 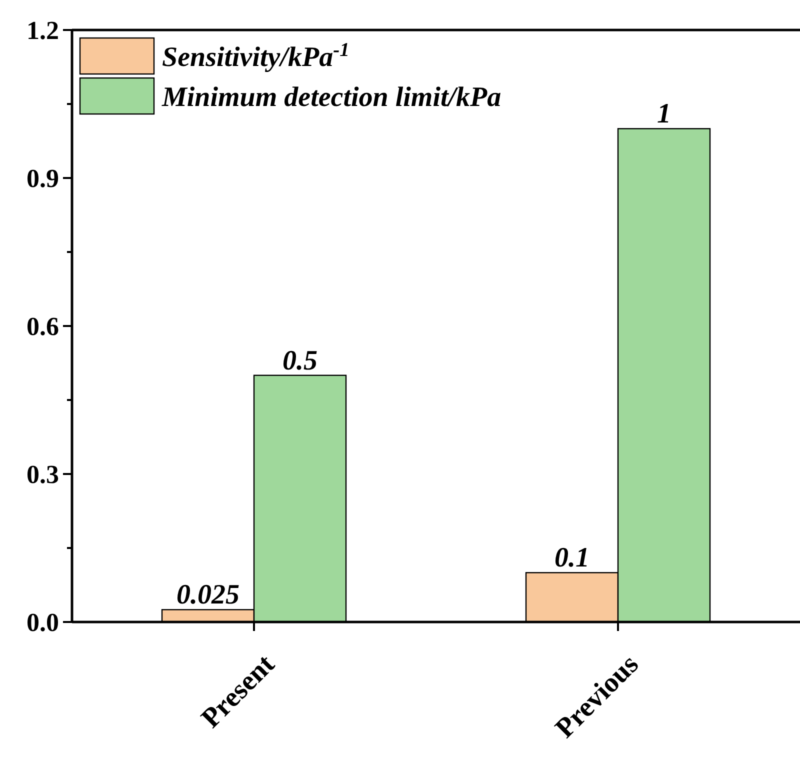 I want to click on legend-label: Minimum detection limit/kPa, so click(x=331, y=97).